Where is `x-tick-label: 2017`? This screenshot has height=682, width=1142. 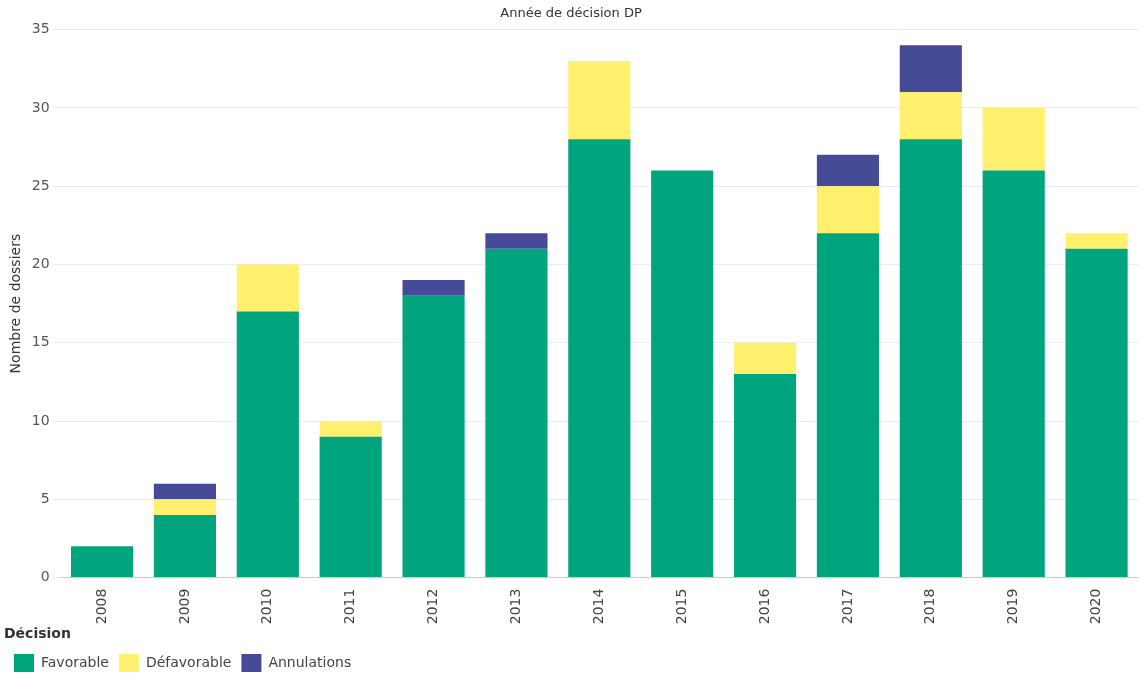 x-tick-label: 2017 is located at coordinates (846, 606).